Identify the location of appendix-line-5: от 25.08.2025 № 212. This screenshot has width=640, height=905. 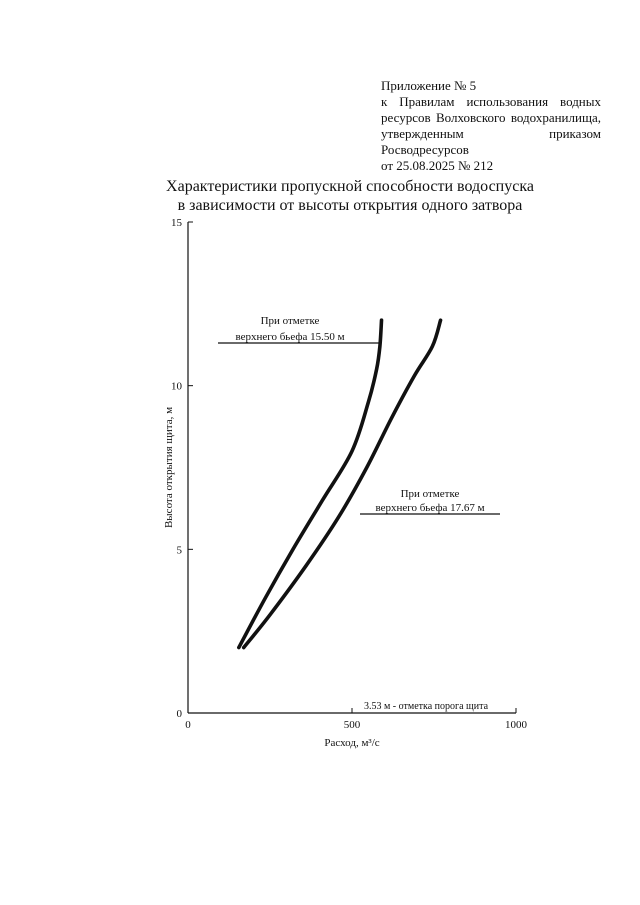
(437, 165).